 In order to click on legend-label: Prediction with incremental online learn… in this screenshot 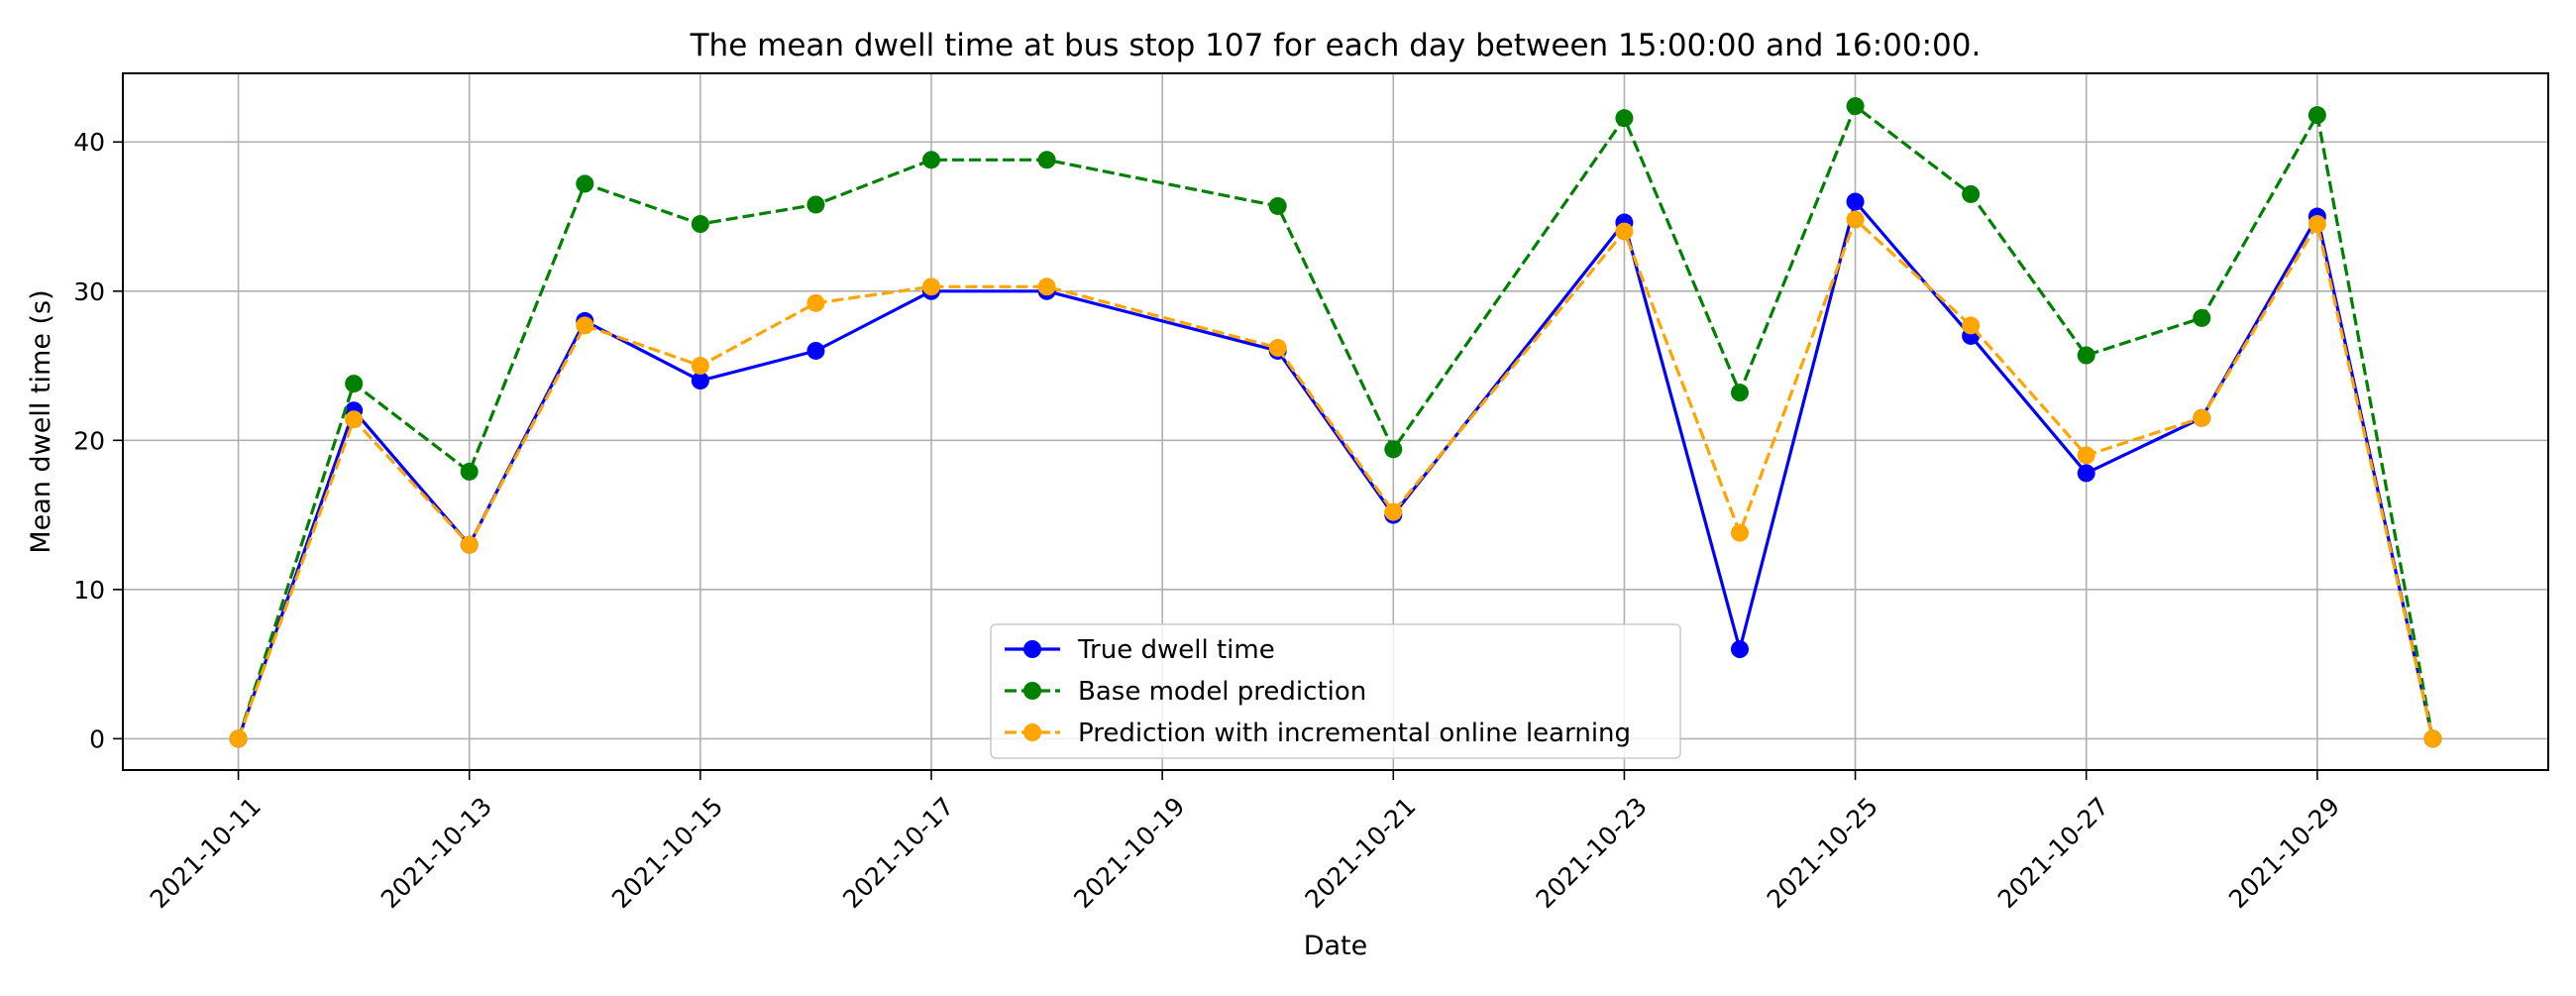, I will do `click(1355, 733)`.